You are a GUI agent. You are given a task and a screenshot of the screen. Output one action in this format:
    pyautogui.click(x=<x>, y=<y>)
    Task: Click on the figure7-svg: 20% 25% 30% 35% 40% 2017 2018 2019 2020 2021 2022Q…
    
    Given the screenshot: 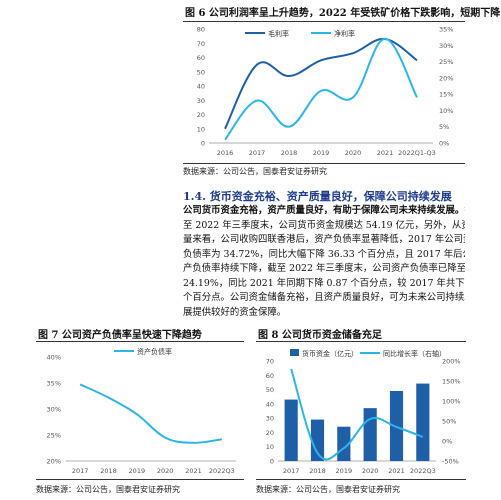 What is the action you would take?
    pyautogui.click(x=141, y=411)
    